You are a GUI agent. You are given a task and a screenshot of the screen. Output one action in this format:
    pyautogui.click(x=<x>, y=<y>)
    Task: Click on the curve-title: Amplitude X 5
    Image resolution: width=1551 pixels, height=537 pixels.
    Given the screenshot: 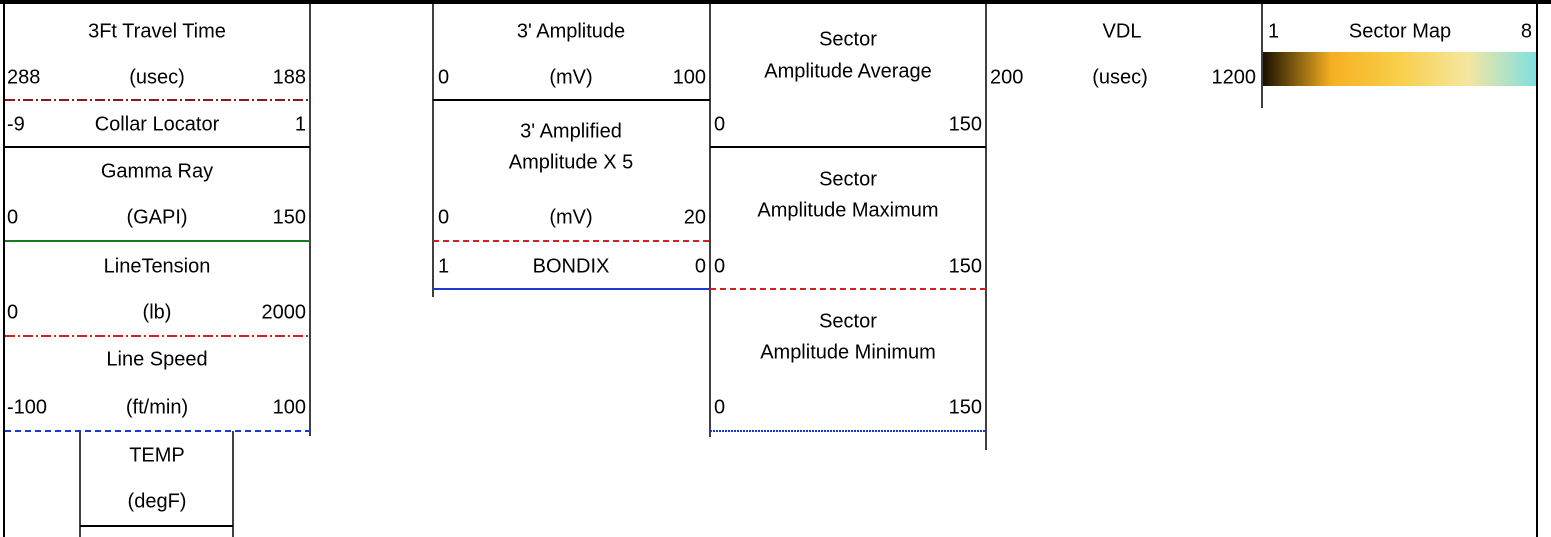 What is the action you would take?
    pyautogui.click(x=571, y=162)
    